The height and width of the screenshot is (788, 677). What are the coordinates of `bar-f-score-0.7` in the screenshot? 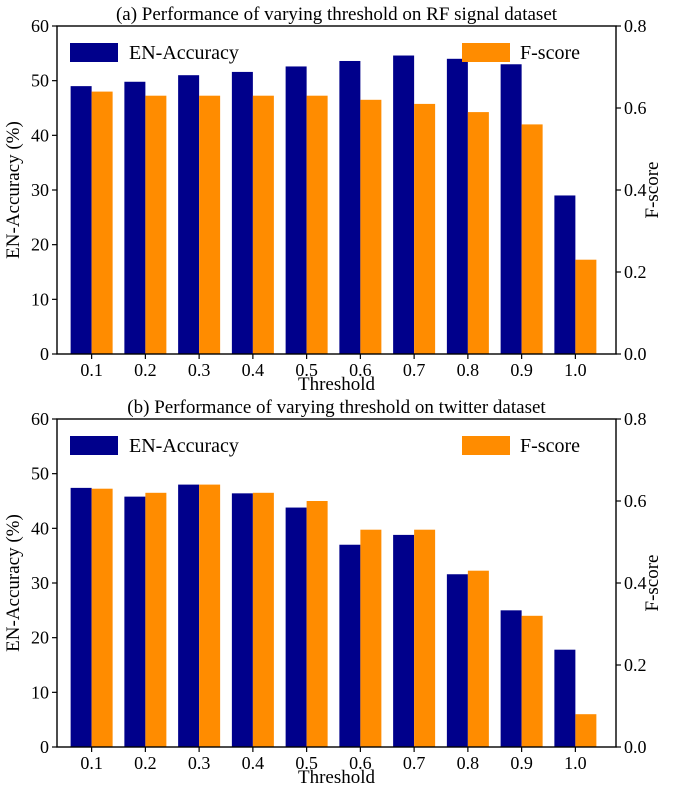 It's located at (425, 638).